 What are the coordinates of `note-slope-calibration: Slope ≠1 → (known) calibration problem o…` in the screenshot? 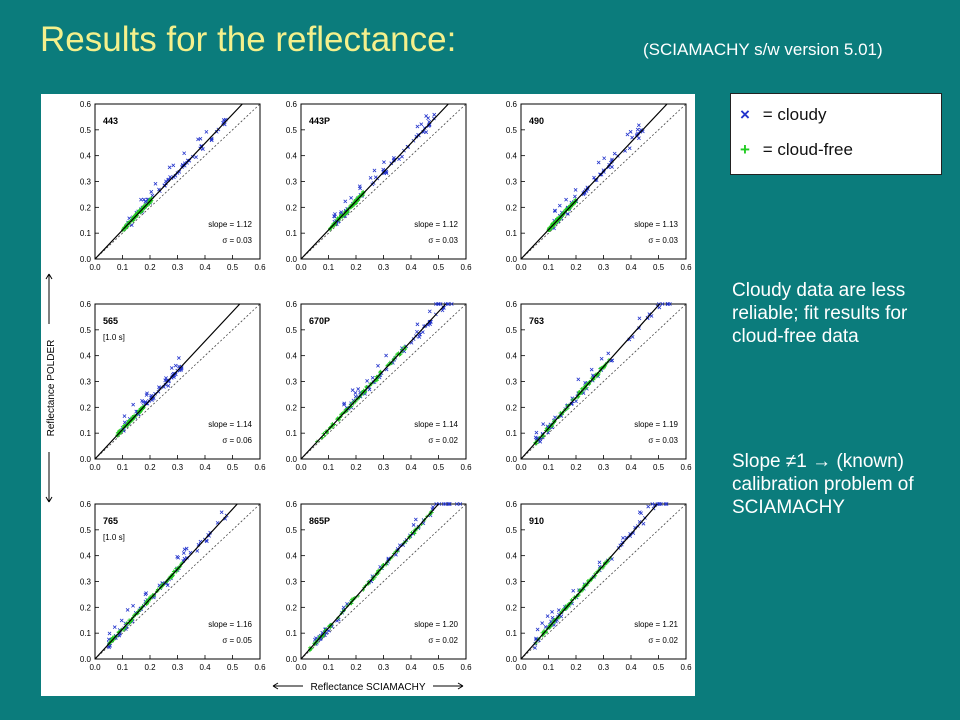 It's located at (823, 484).